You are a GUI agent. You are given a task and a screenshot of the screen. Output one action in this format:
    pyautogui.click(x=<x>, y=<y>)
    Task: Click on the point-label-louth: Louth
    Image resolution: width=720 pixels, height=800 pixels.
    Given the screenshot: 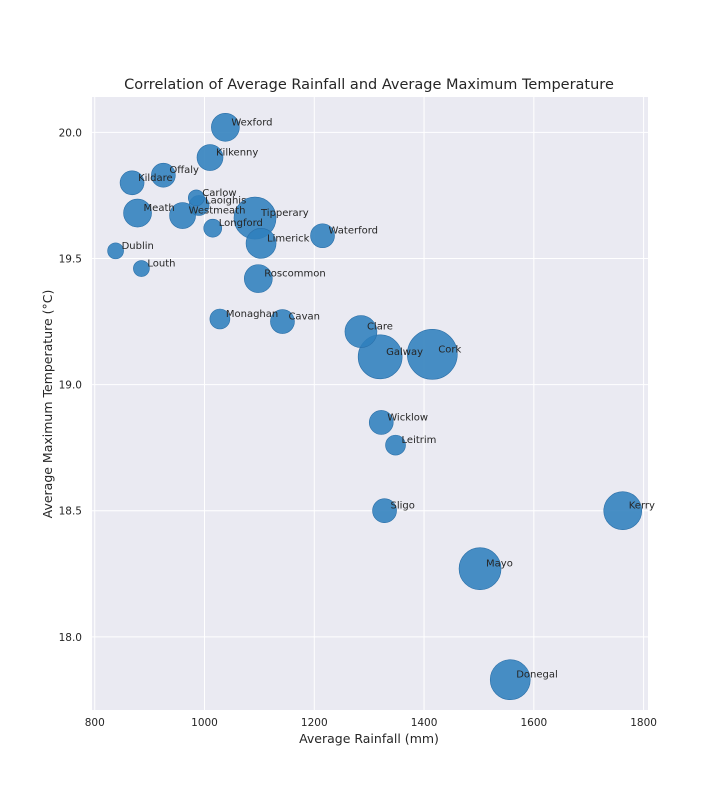 What is the action you would take?
    pyautogui.click(x=161, y=264)
    